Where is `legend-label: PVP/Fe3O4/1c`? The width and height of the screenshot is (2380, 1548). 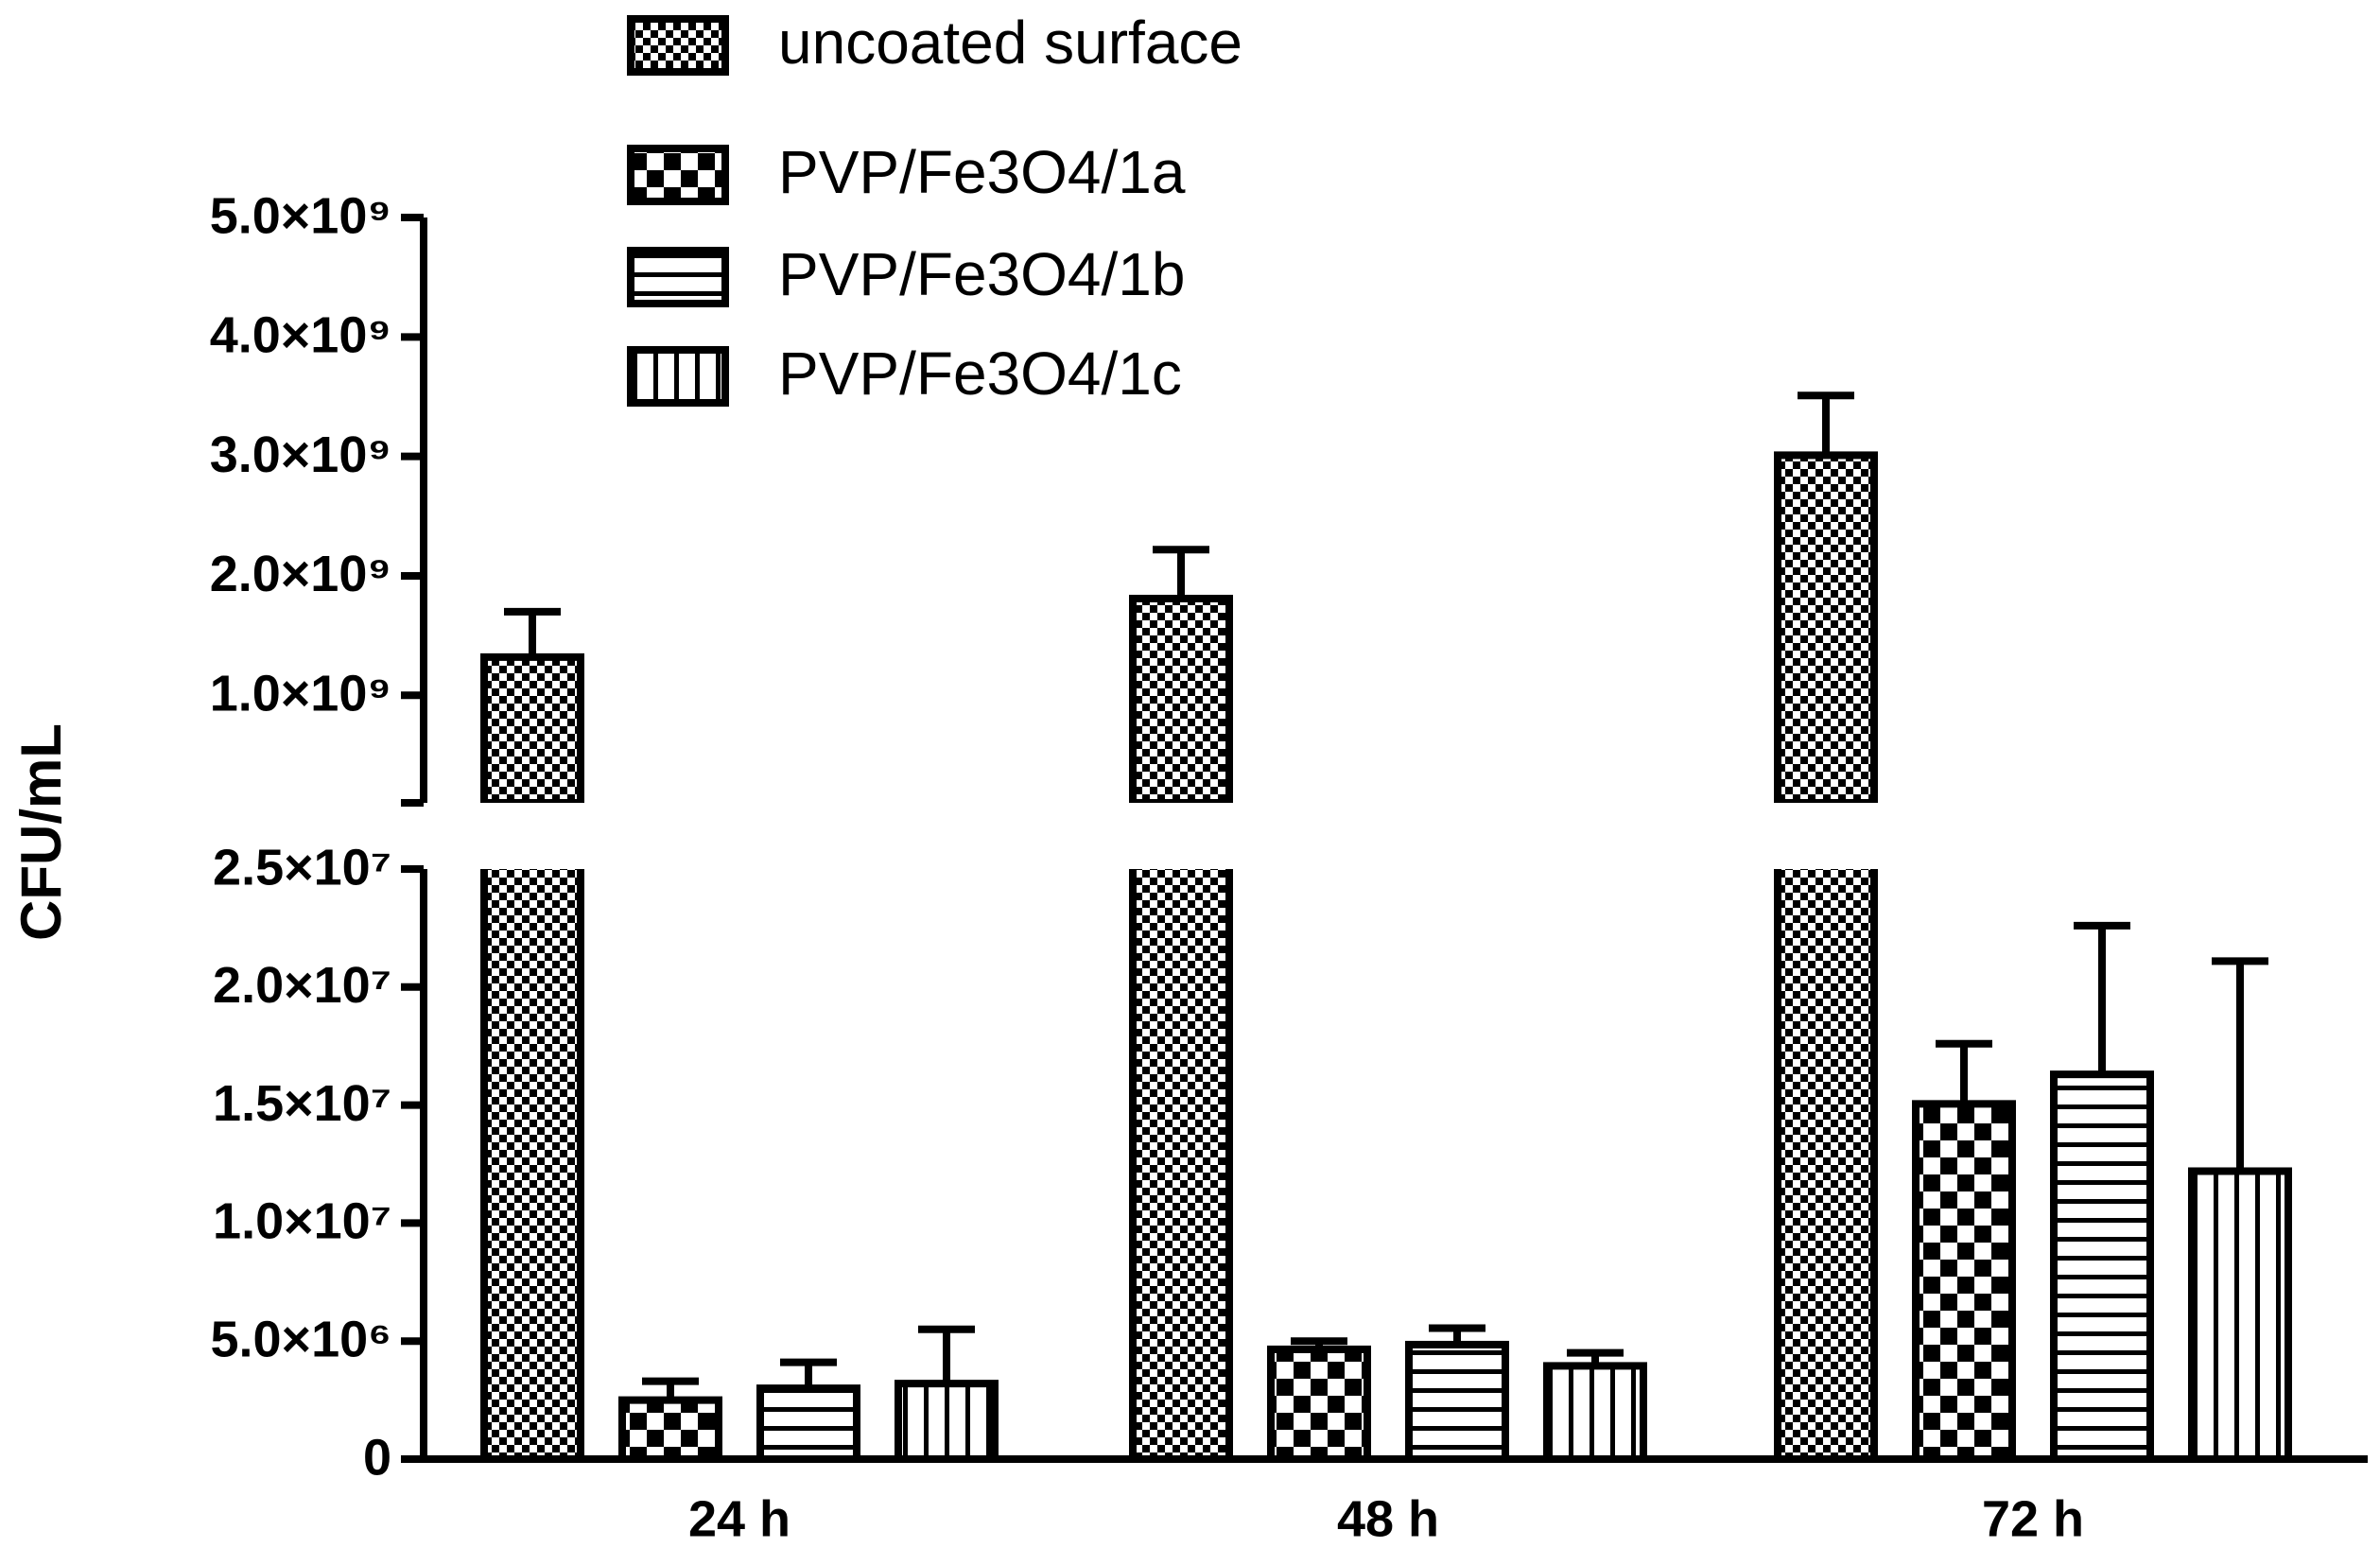
legend-label: PVP/Fe3O4/1c is located at coordinates (980, 374).